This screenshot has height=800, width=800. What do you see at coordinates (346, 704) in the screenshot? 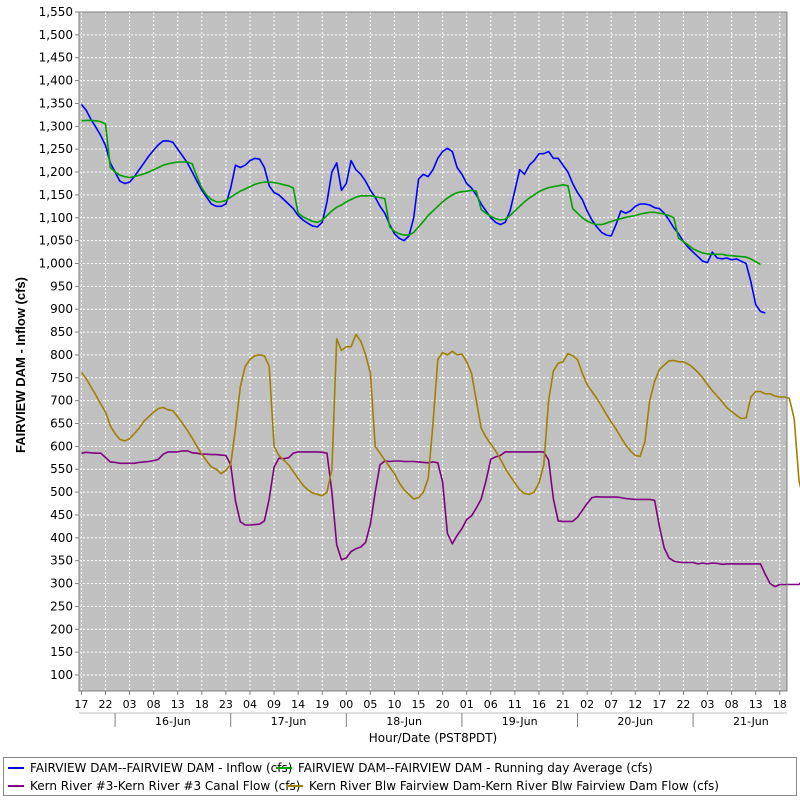
I see `x-hour-tick-label: 00` at bounding box center [346, 704].